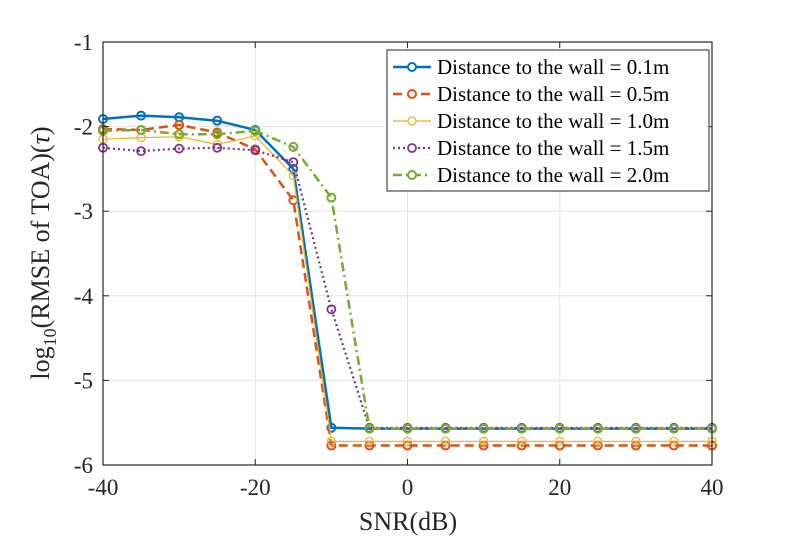  I want to click on y-tick-label: -6, so click(83, 465).